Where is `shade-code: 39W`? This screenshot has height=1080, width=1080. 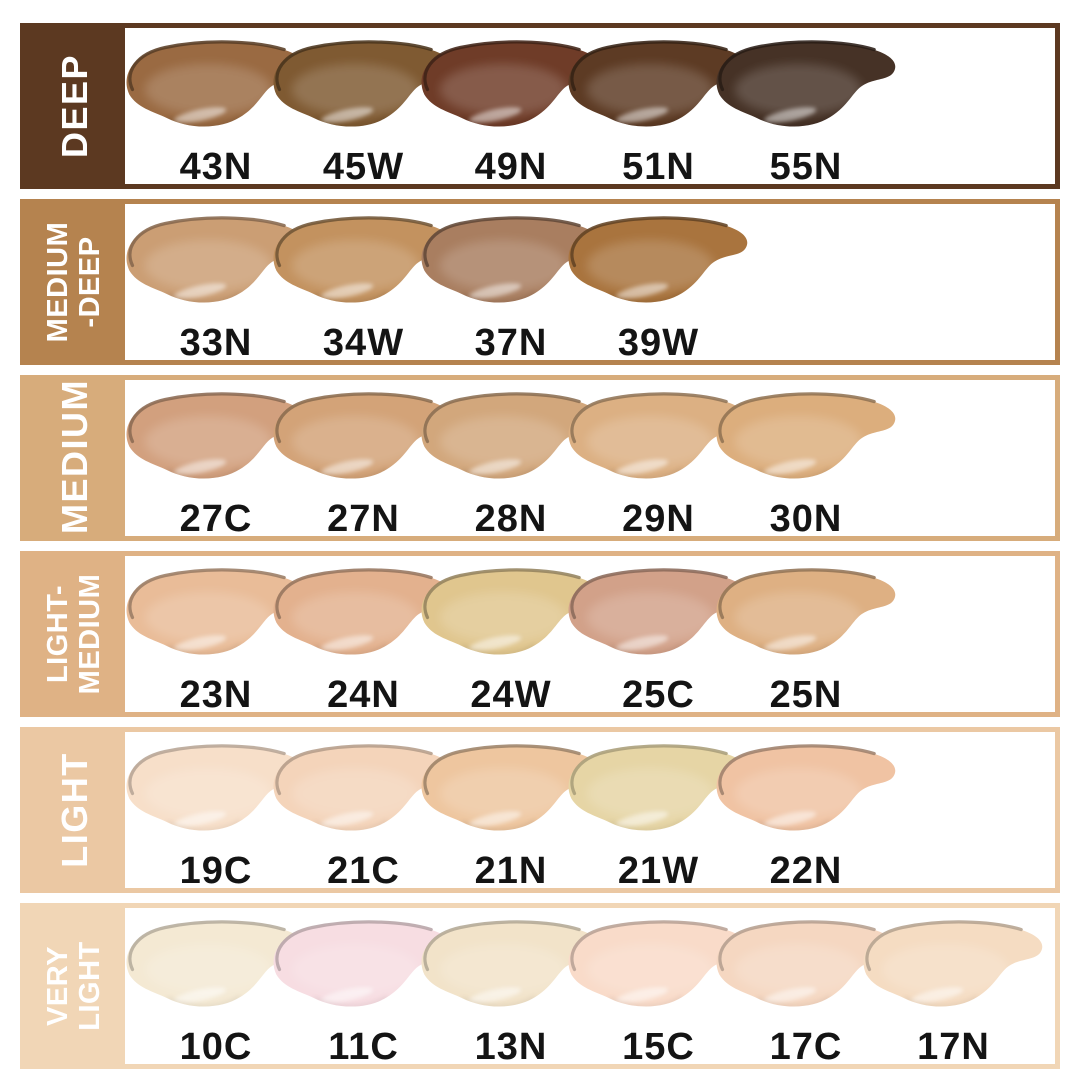 shade-code: 39W is located at coordinates (658, 343).